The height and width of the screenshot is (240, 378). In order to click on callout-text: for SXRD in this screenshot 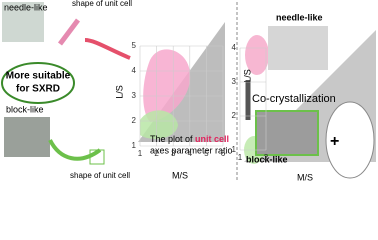, I will do `click(38, 89)`.